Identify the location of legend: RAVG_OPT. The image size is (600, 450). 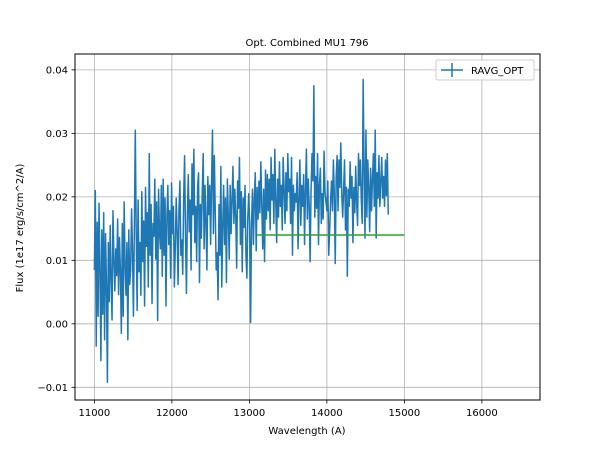
(485, 70).